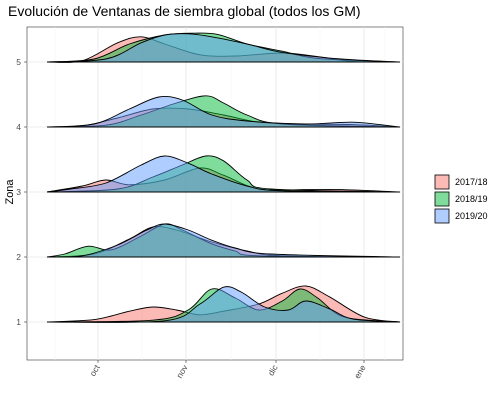  Describe the element at coordinates (18, 322) in the screenshot. I see `y-tick-label: 1` at that location.